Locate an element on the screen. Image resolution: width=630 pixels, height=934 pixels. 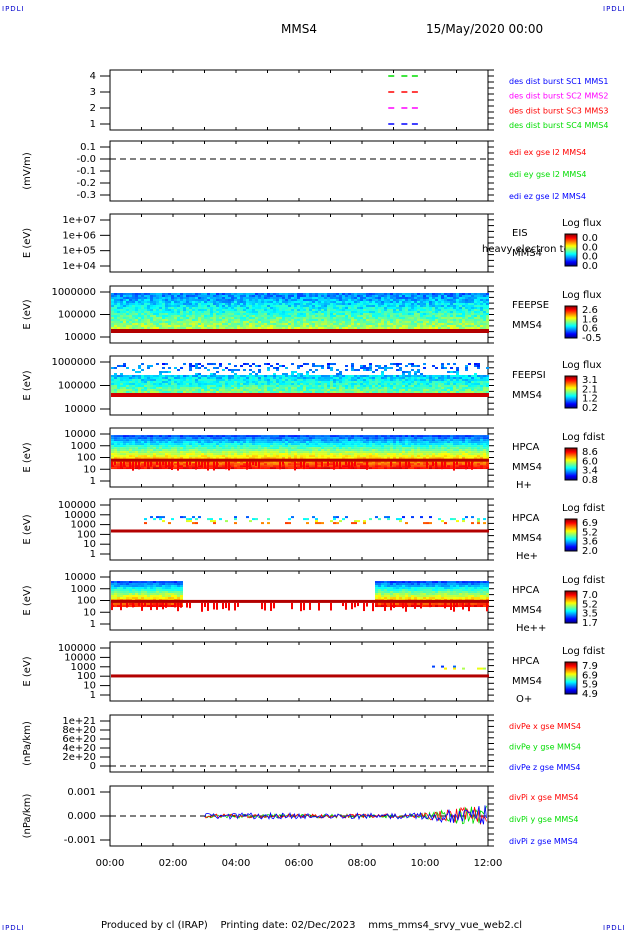
corner-label-bottom-left: IPDLI is located at coordinates (13, 928).